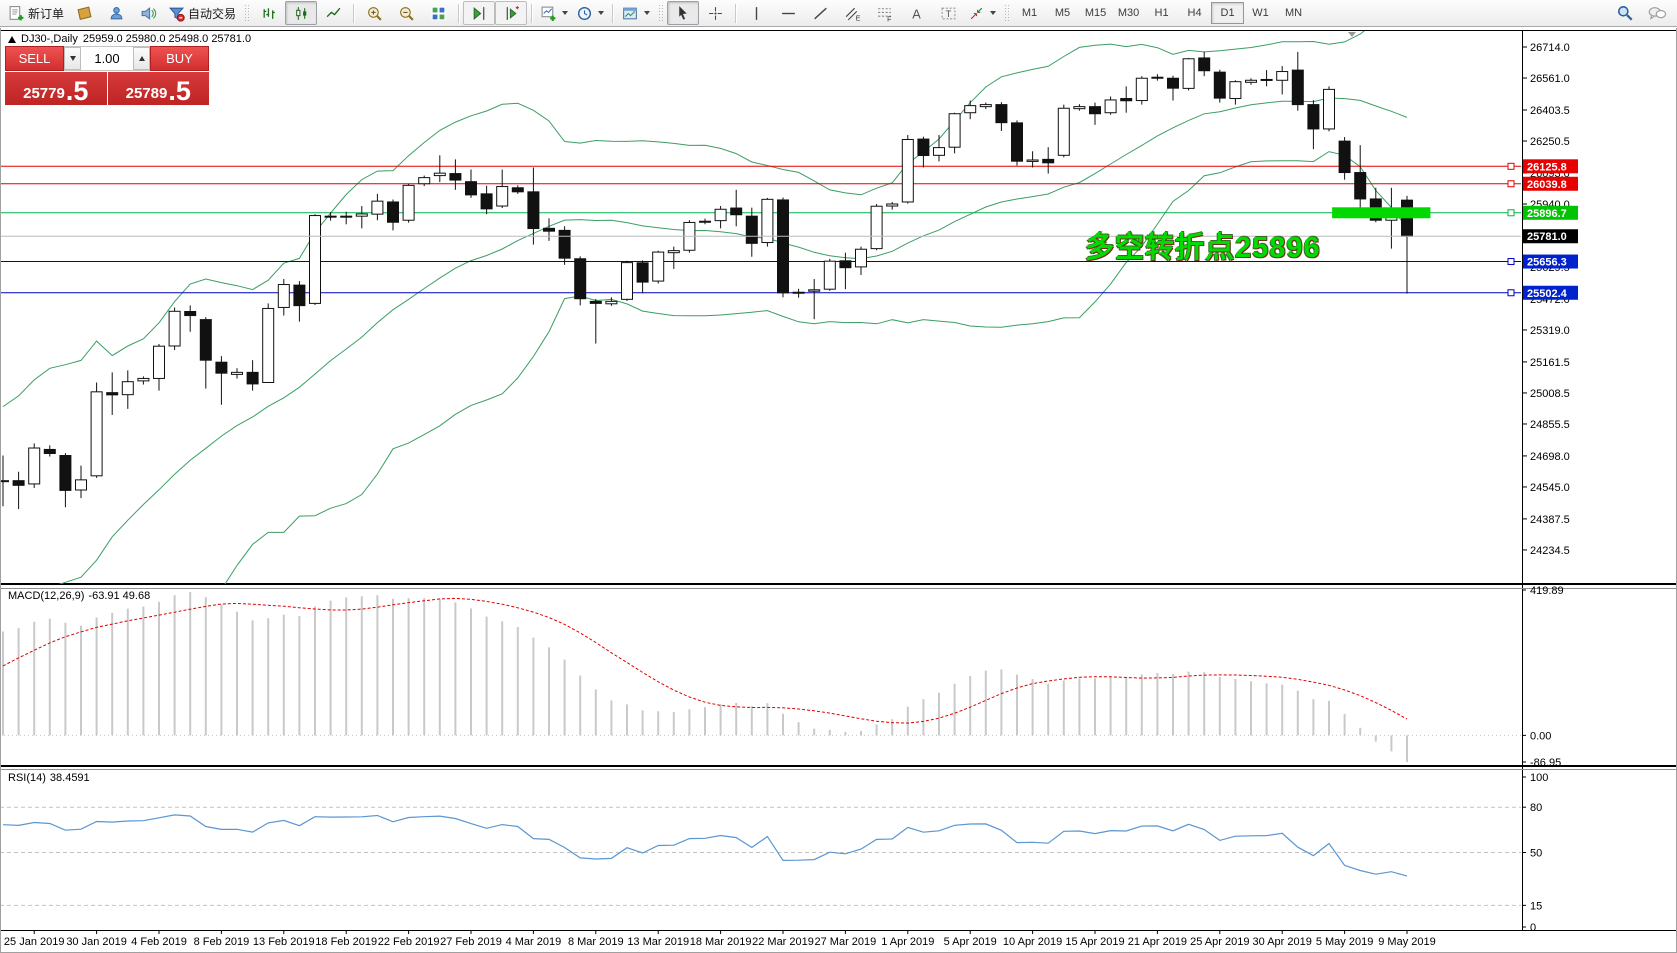 The height and width of the screenshot is (953, 1677). Describe the element at coordinates (857, 18) in the screenshot. I see `svg-text: E` at that location.